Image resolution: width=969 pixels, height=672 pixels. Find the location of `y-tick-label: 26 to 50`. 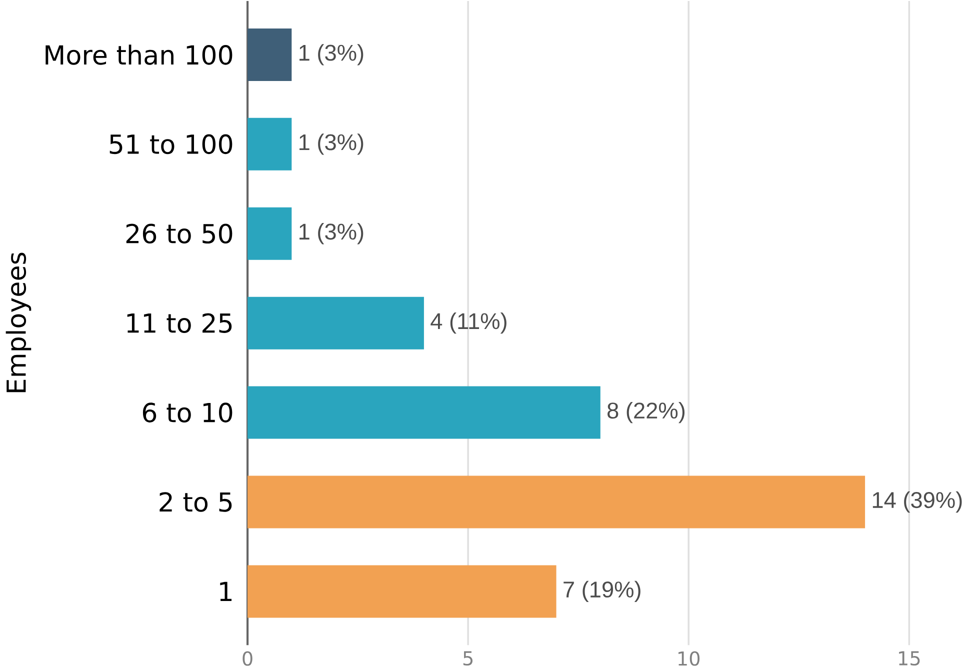

y-tick-label: 26 to 50 is located at coordinates (179, 234).